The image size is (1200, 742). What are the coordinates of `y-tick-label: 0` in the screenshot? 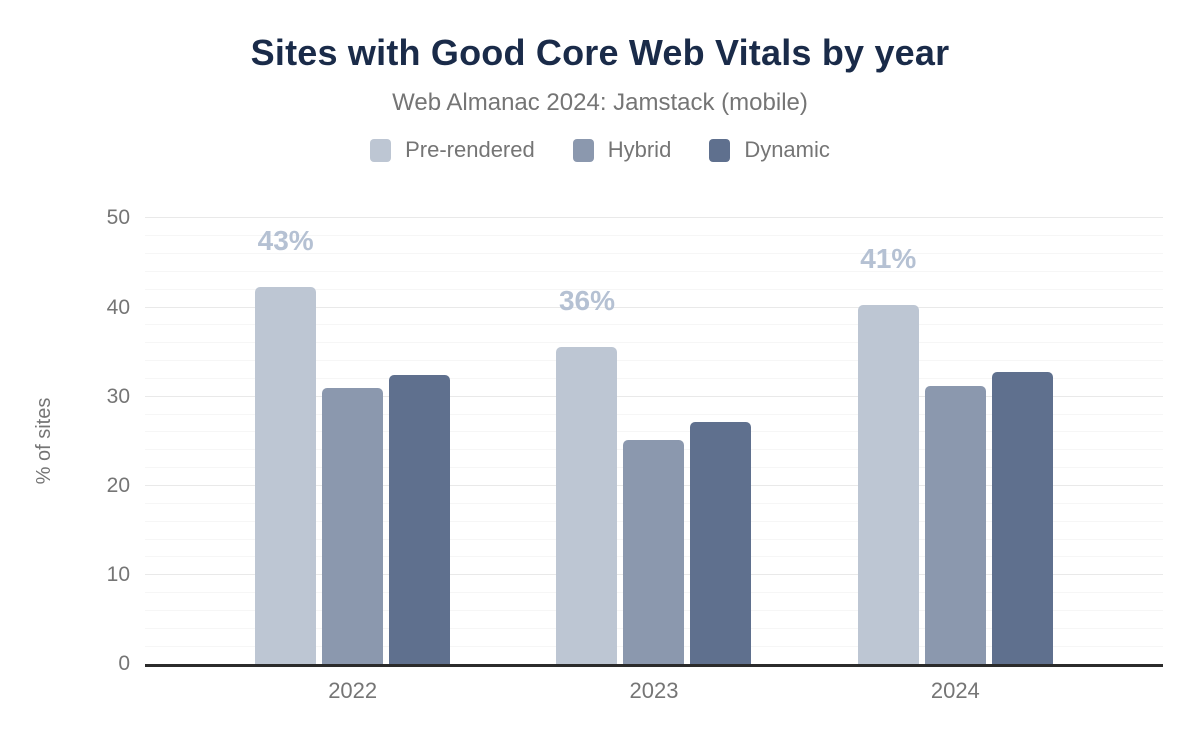 It's located at (124, 664).